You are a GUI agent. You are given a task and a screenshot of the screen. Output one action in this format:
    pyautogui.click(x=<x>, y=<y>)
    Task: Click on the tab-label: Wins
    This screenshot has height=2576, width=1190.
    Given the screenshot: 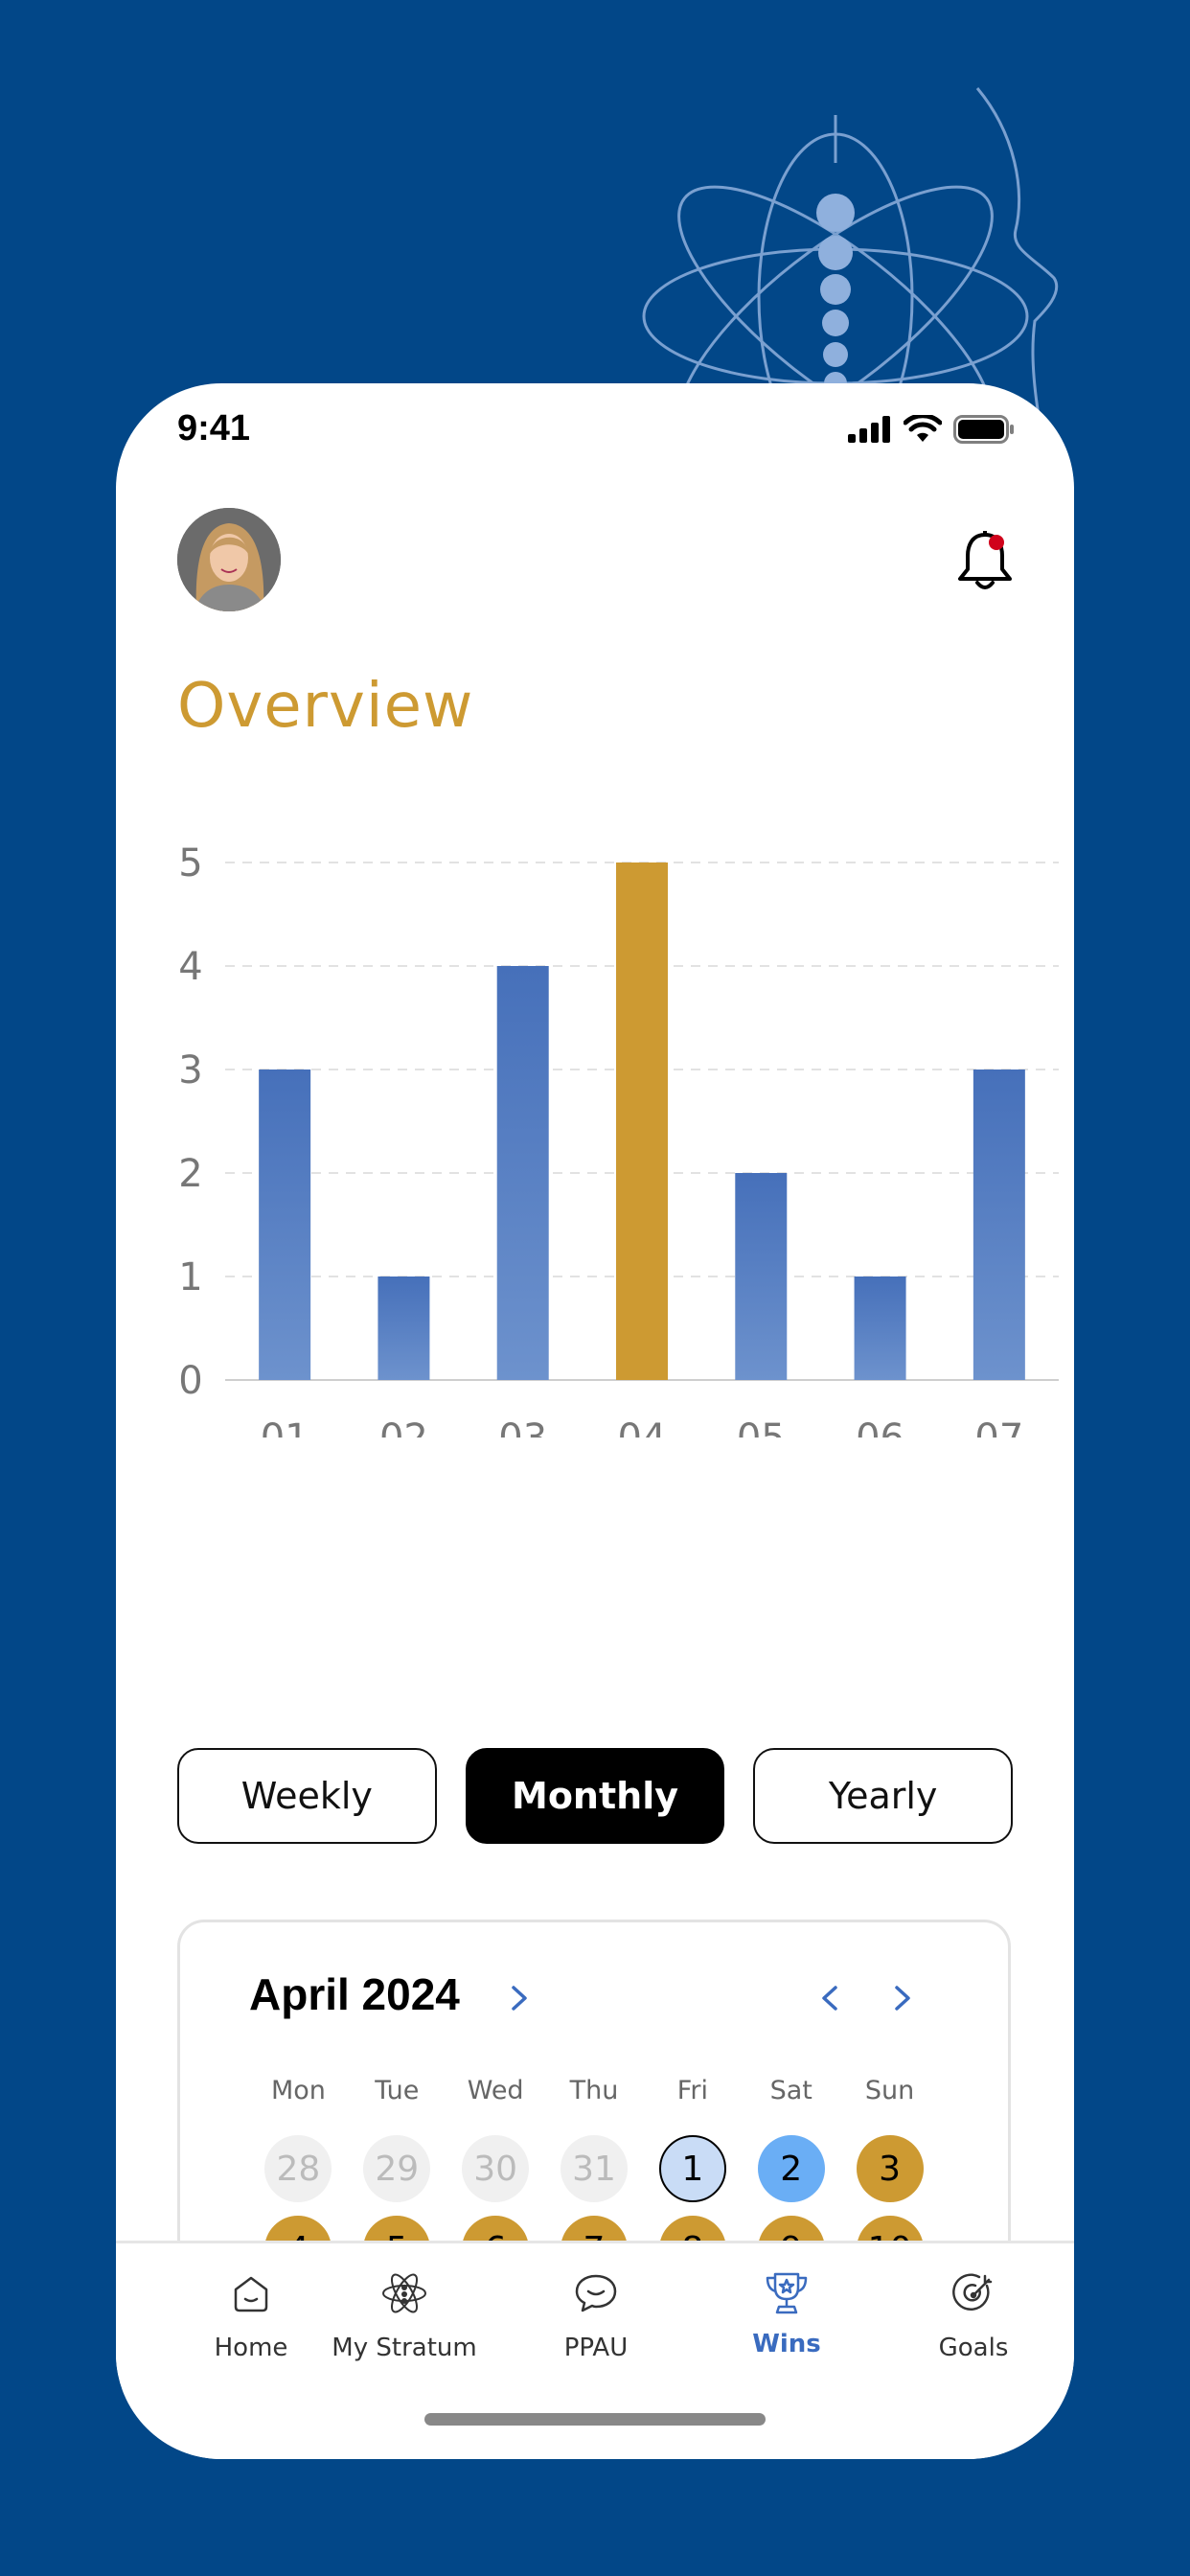 What is the action you would take?
    pyautogui.click(x=787, y=2344)
    